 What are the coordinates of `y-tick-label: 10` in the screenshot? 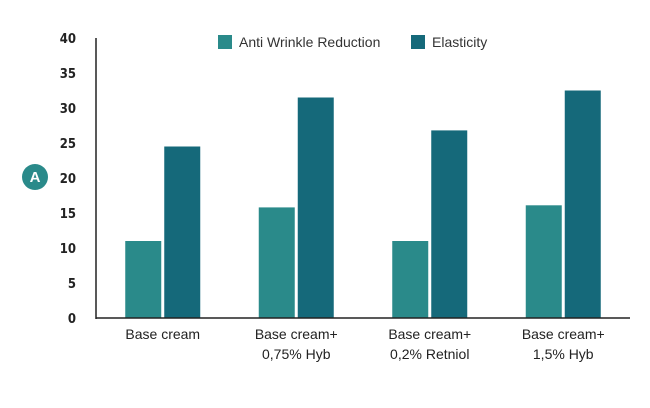 It's located at (68, 249).